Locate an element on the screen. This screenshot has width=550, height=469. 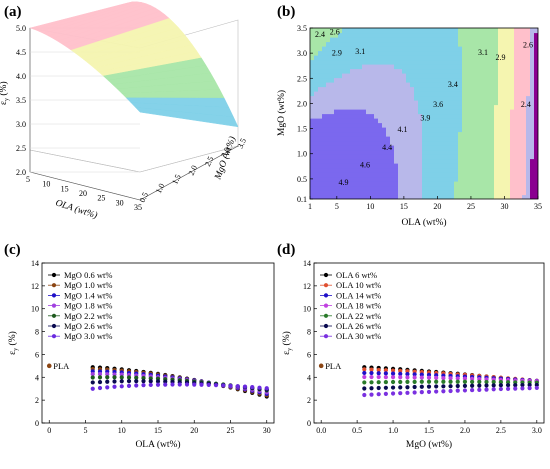
a-z-tick-label: 4.0 is located at coordinates (21, 76).